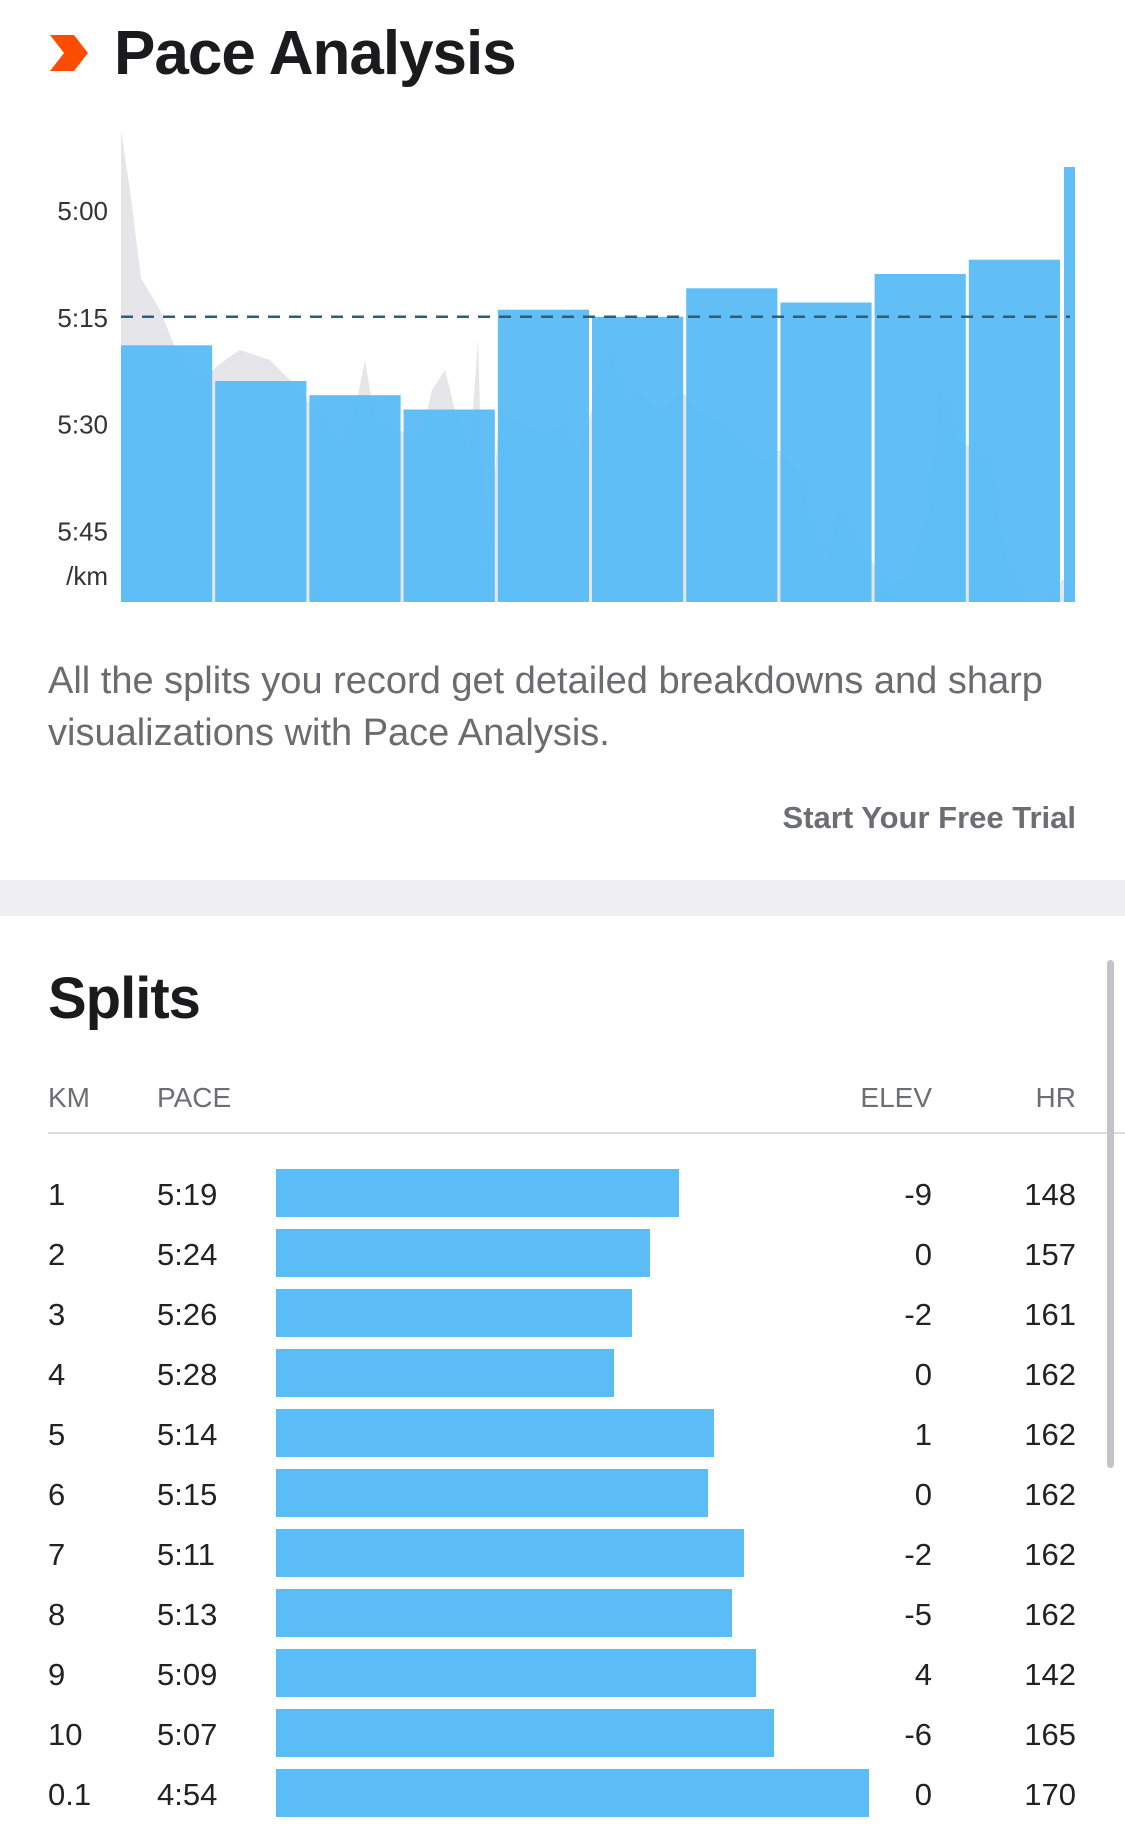 The image size is (1125, 1837). I want to click on split-pace: 5:11, so click(186, 1554).